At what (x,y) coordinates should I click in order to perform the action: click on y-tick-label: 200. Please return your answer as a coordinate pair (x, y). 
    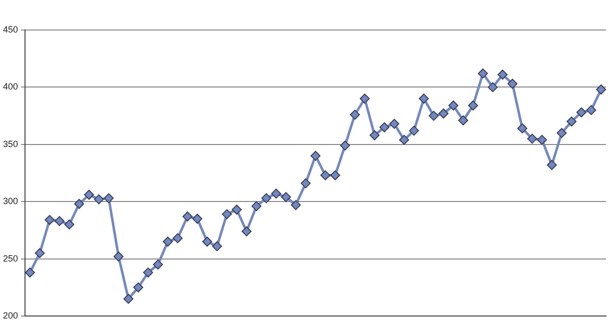
    Looking at the image, I should click on (10, 315).